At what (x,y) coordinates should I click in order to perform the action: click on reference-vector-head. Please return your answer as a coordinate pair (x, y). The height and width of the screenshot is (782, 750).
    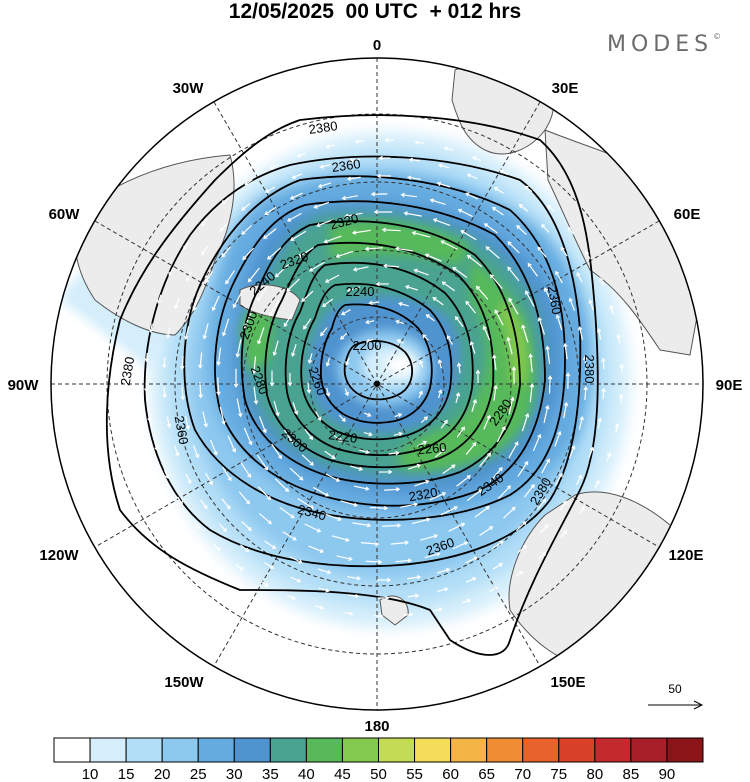
    Looking at the image, I should click on (698, 705).